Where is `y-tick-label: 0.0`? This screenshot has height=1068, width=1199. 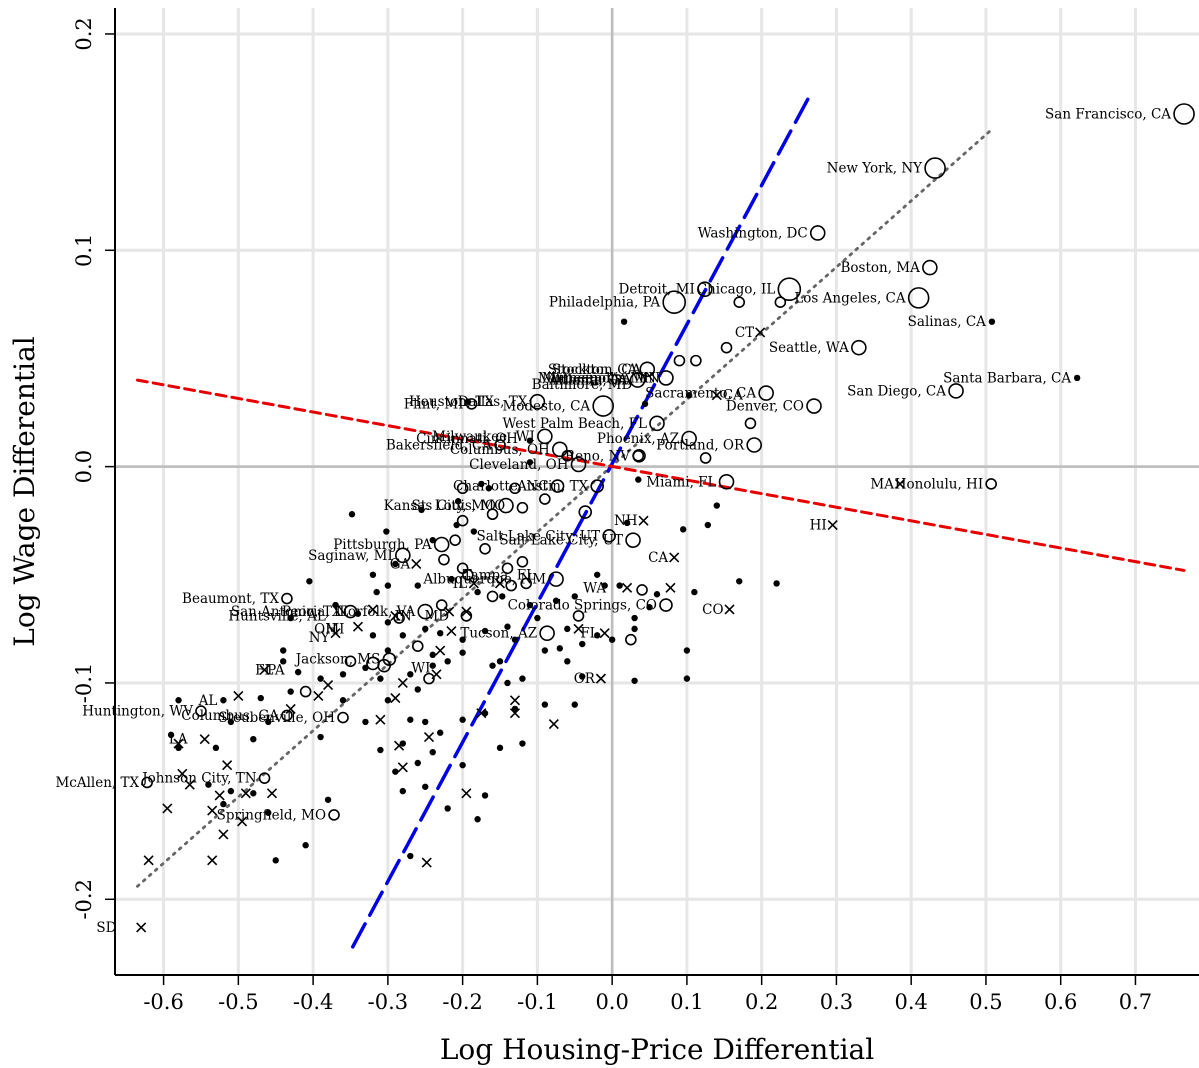
y-tick-label: 0.0 is located at coordinates (84, 466).